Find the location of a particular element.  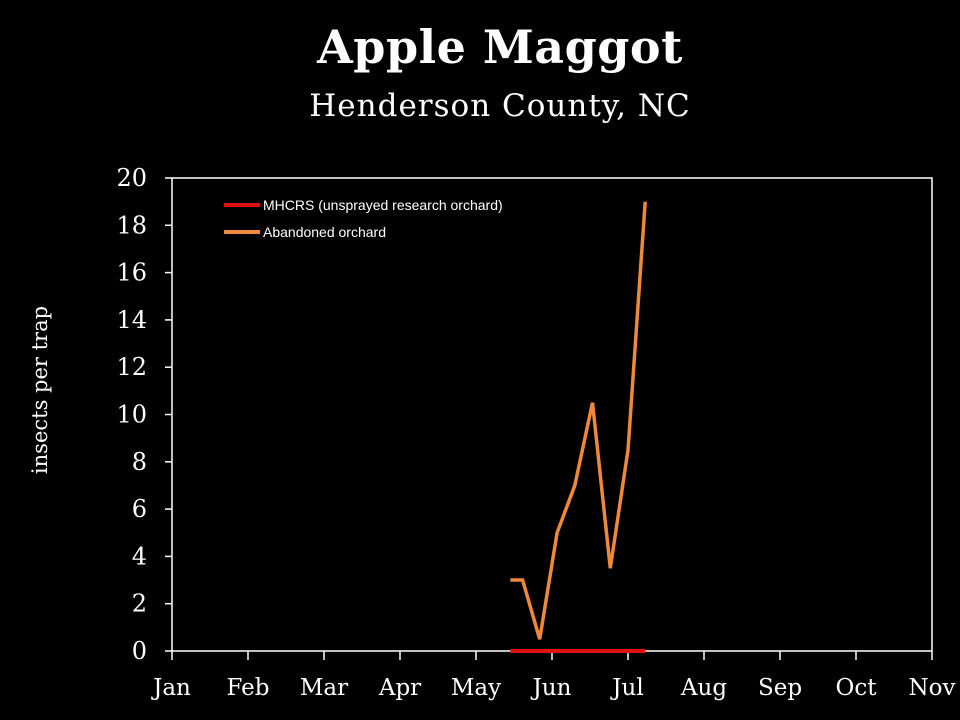

x-tick-label: Aug is located at coordinates (703, 688).